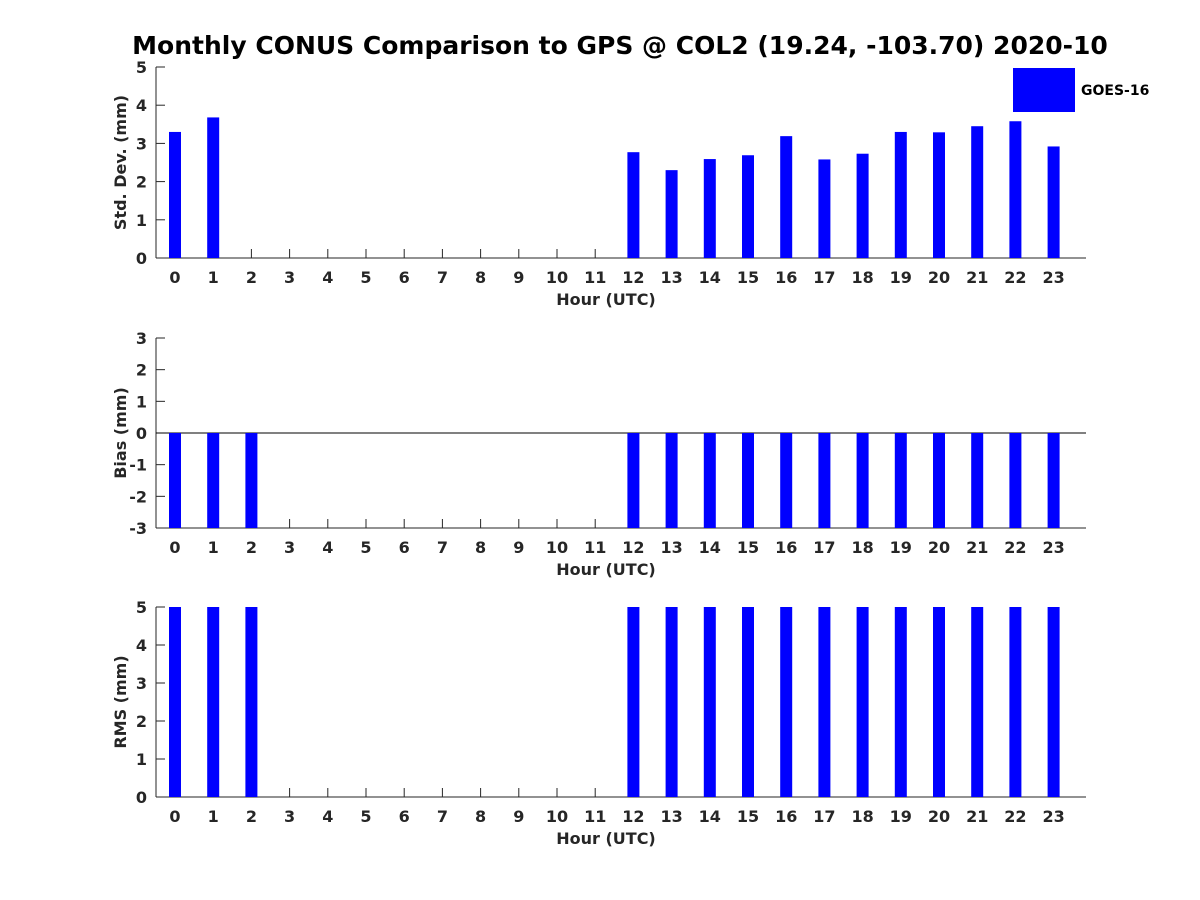 This screenshot has width=1200, height=900. What do you see at coordinates (404, 277) in the screenshot?
I see `x-tick-label: 6` at bounding box center [404, 277].